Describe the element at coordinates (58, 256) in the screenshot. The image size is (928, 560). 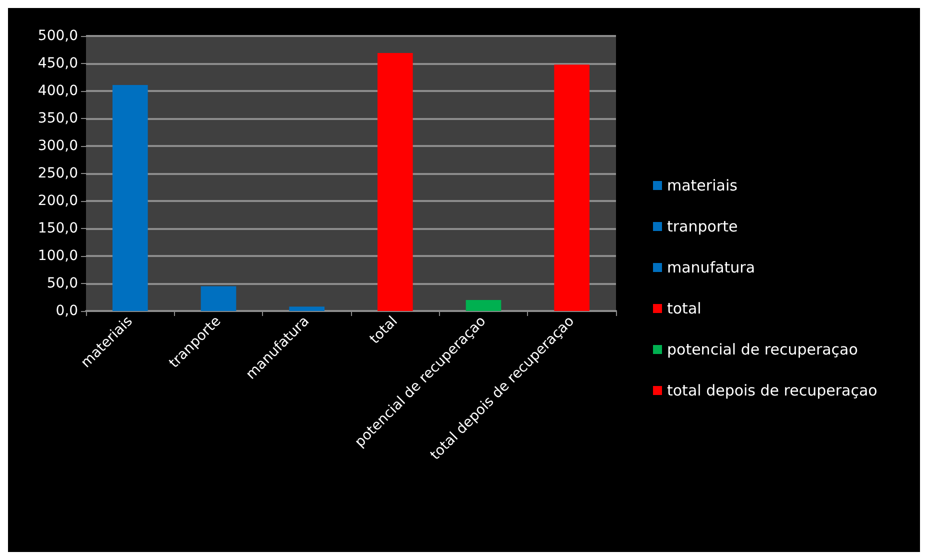
I see `y-tick-label: 100,0` at that location.